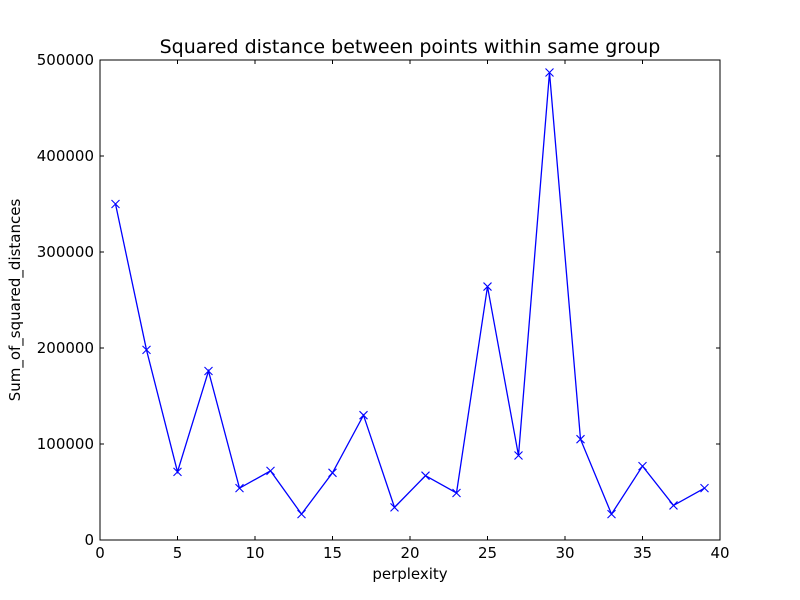 The height and width of the screenshot is (600, 800). Describe the element at coordinates (487, 553) in the screenshot. I see `x-tick-label: 25` at that location.